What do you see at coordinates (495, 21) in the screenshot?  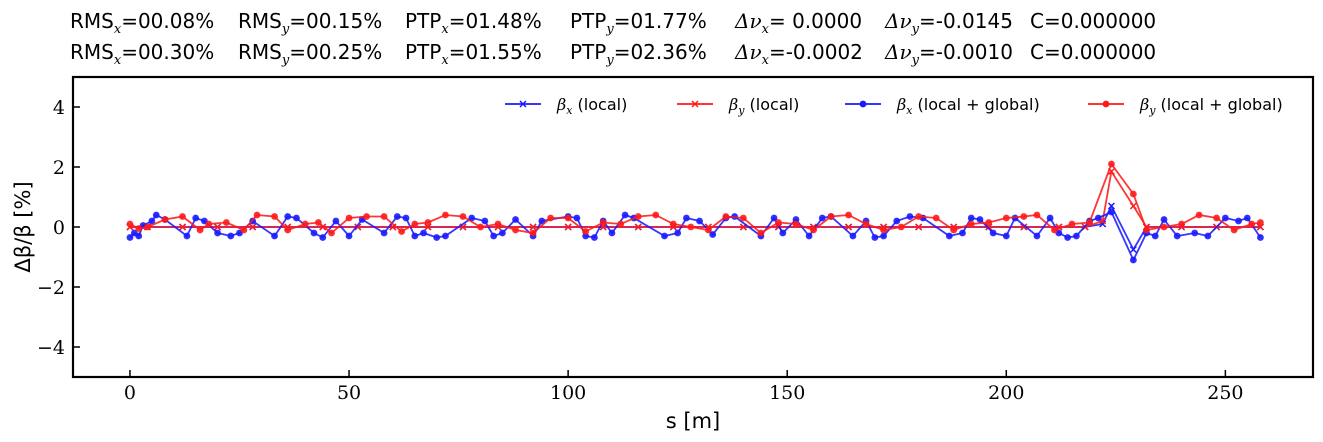 I see `stat-value: =01.48%` at bounding box center [495, 21].